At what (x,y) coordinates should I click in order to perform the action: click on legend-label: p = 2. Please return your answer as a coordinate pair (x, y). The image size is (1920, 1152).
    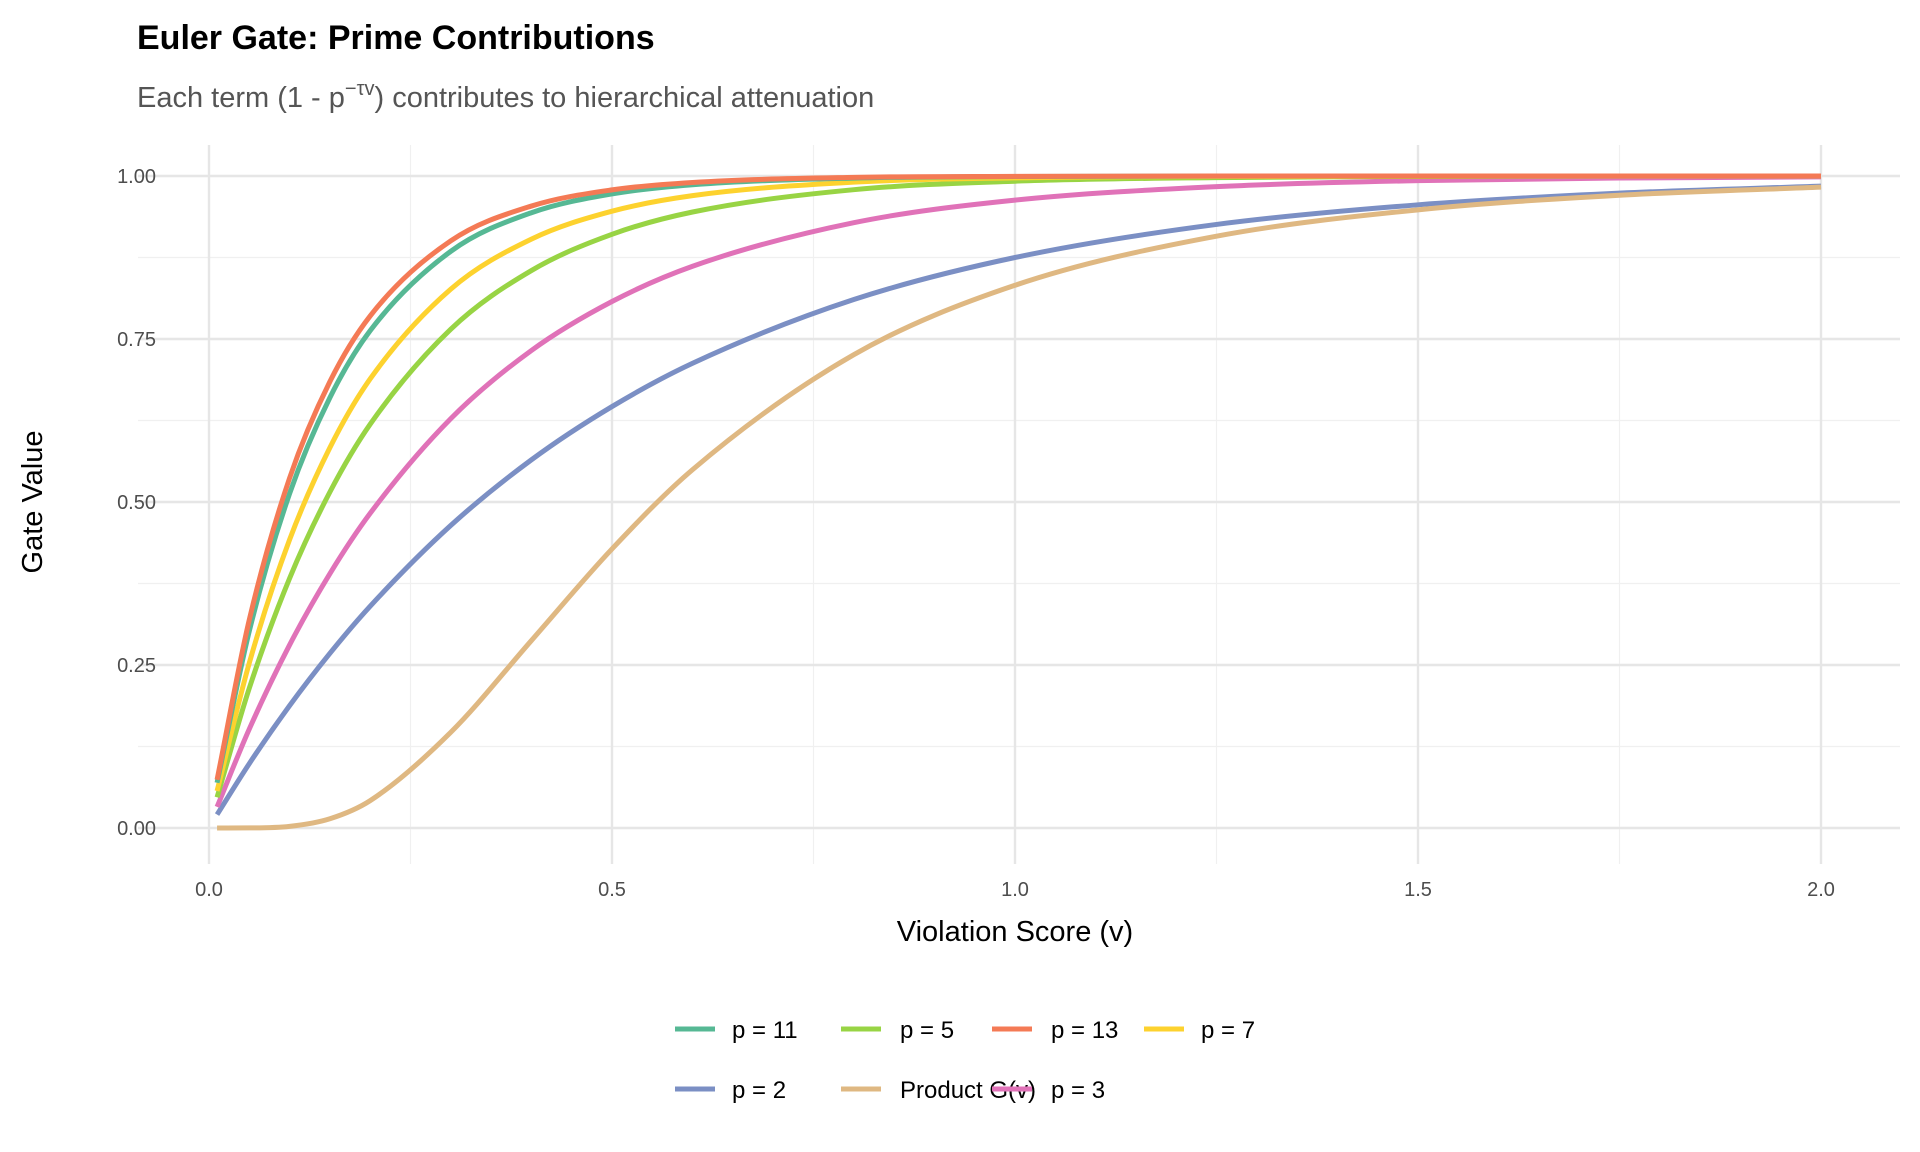
    Looking at the image, I should click on (759, 1090).